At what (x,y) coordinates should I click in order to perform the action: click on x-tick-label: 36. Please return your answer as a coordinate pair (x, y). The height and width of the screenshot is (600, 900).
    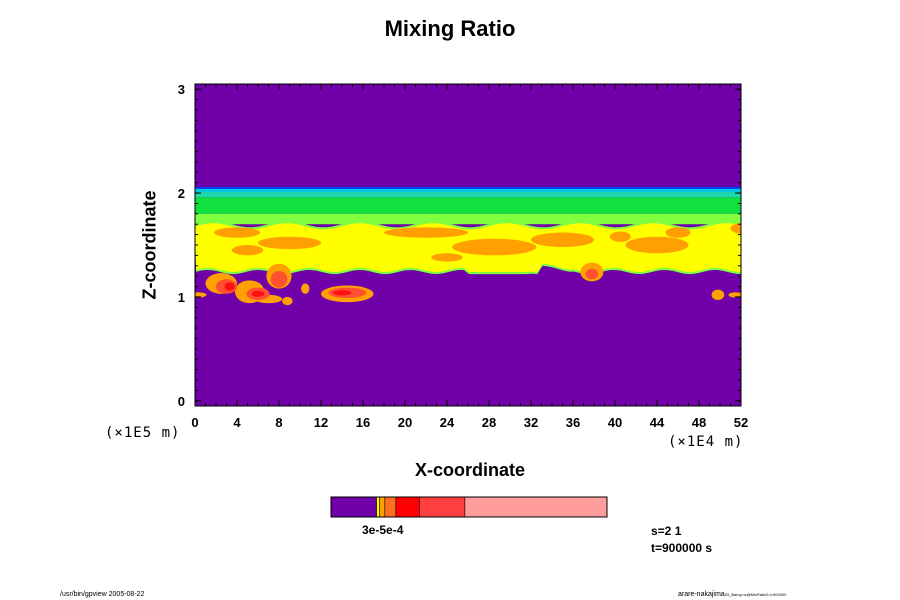
    Looking at the image, I should click on (573, 422).